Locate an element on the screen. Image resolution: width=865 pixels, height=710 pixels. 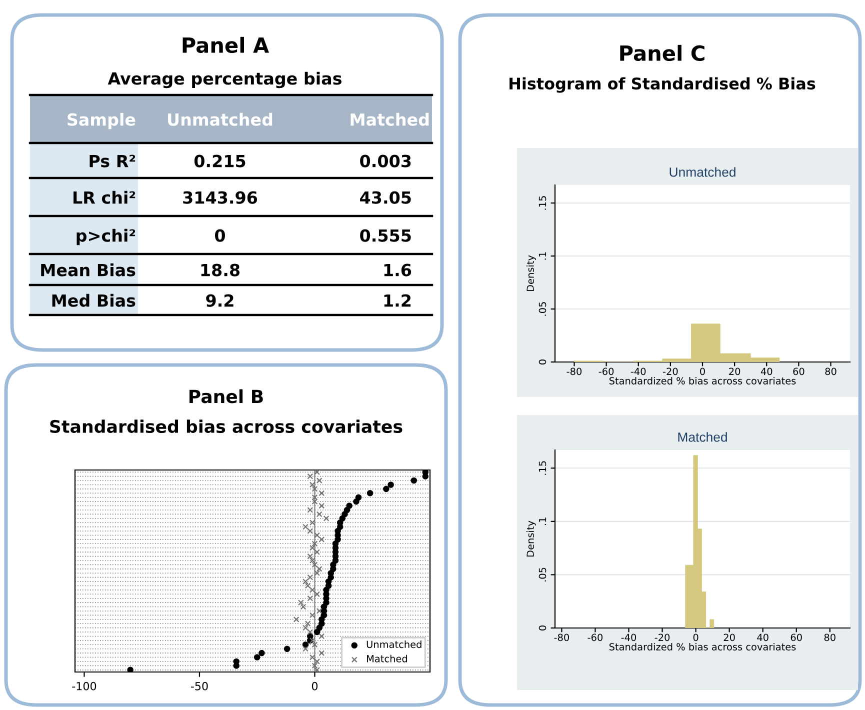
text: 18.8 is located at coordinates (220, 270).